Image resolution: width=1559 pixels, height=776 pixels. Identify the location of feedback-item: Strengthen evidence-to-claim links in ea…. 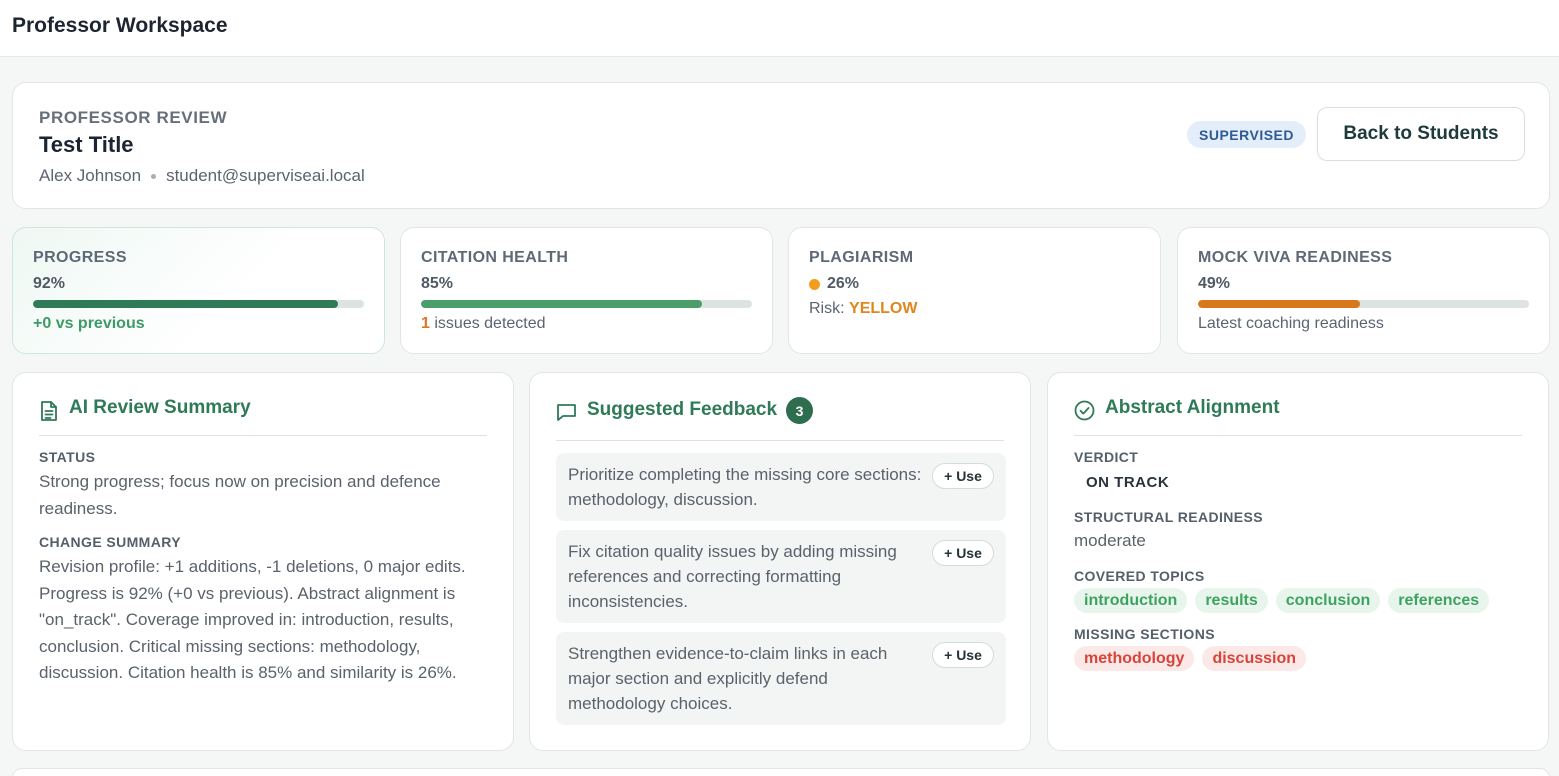
(781, 678).